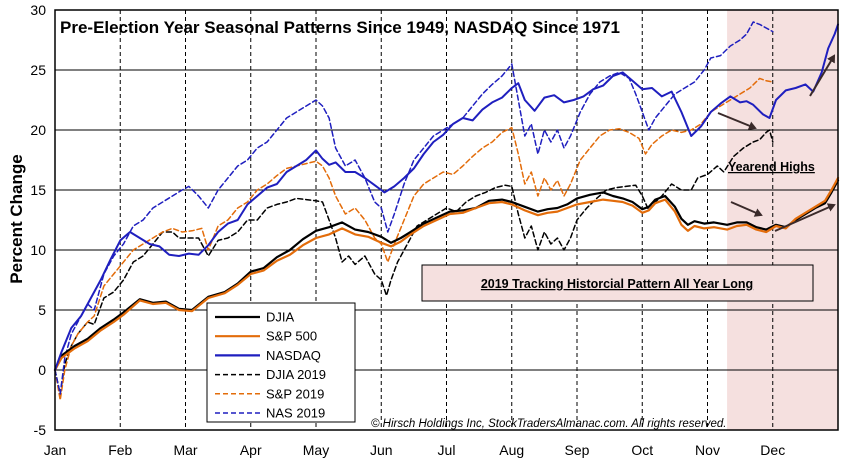  Describe the element at coordinates (251, 450) in the screenshot. I see `x-tick-label: Apr` at that location.